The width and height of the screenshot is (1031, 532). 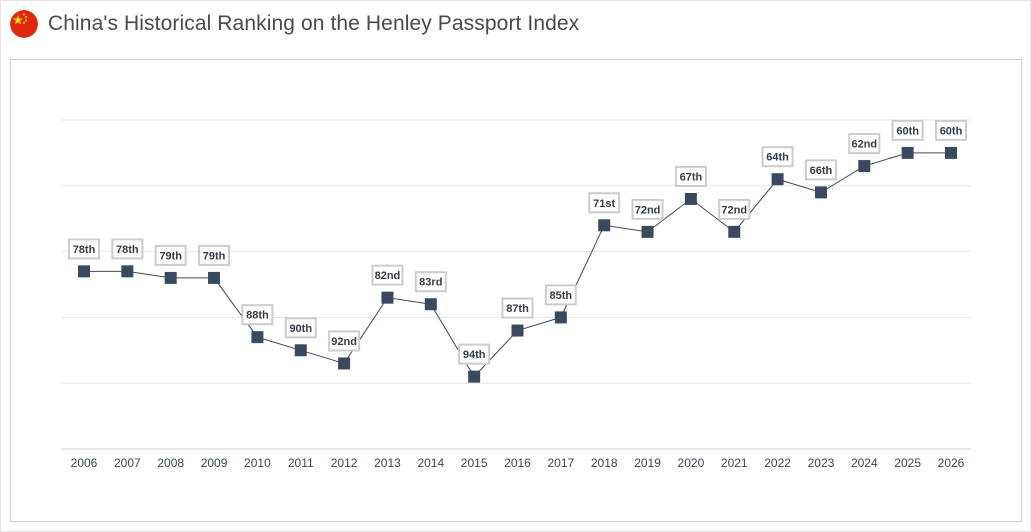 I want to click on data-label: 82nd, so click(x=388, y=276).